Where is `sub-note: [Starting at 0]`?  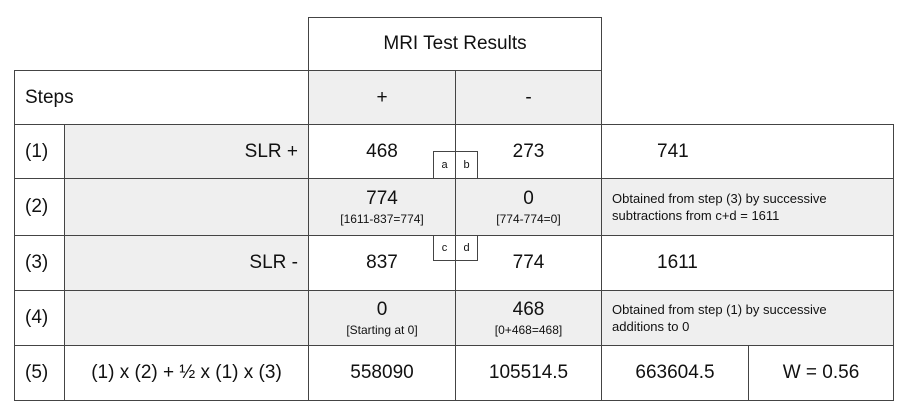 sub-note: [Starting at 0] is located at coordinates (382, 330).